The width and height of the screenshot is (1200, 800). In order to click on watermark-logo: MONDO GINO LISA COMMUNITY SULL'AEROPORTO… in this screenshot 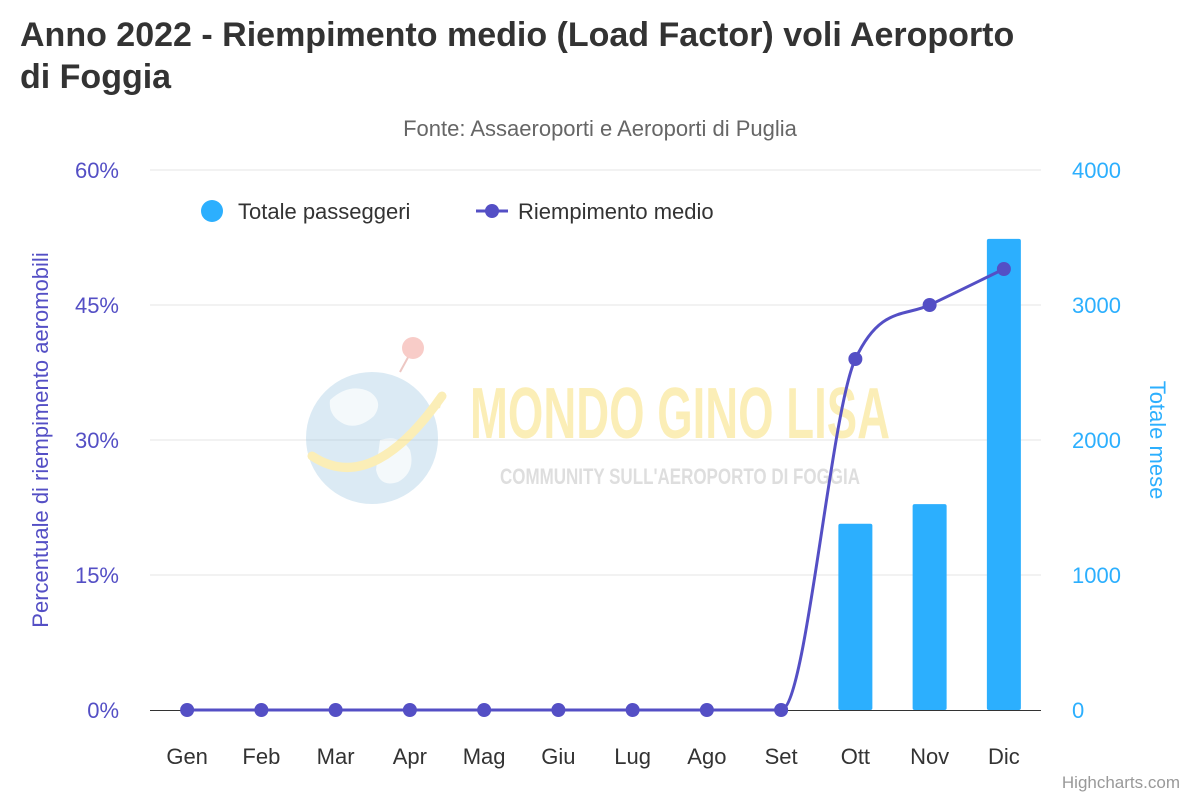, I will do `click(598, 420)`.